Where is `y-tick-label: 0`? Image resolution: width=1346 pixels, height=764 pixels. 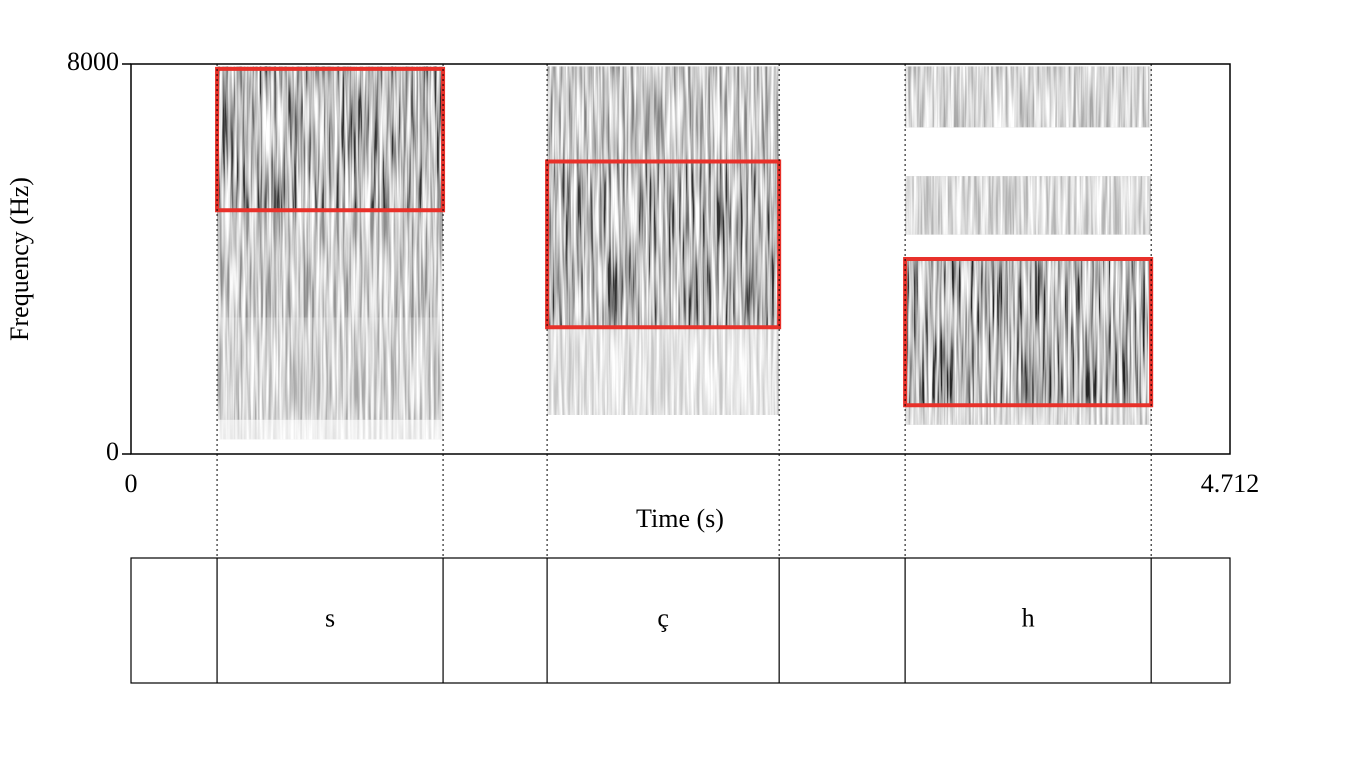
y-tick-label: 0 is located at coordinates (112, 451).